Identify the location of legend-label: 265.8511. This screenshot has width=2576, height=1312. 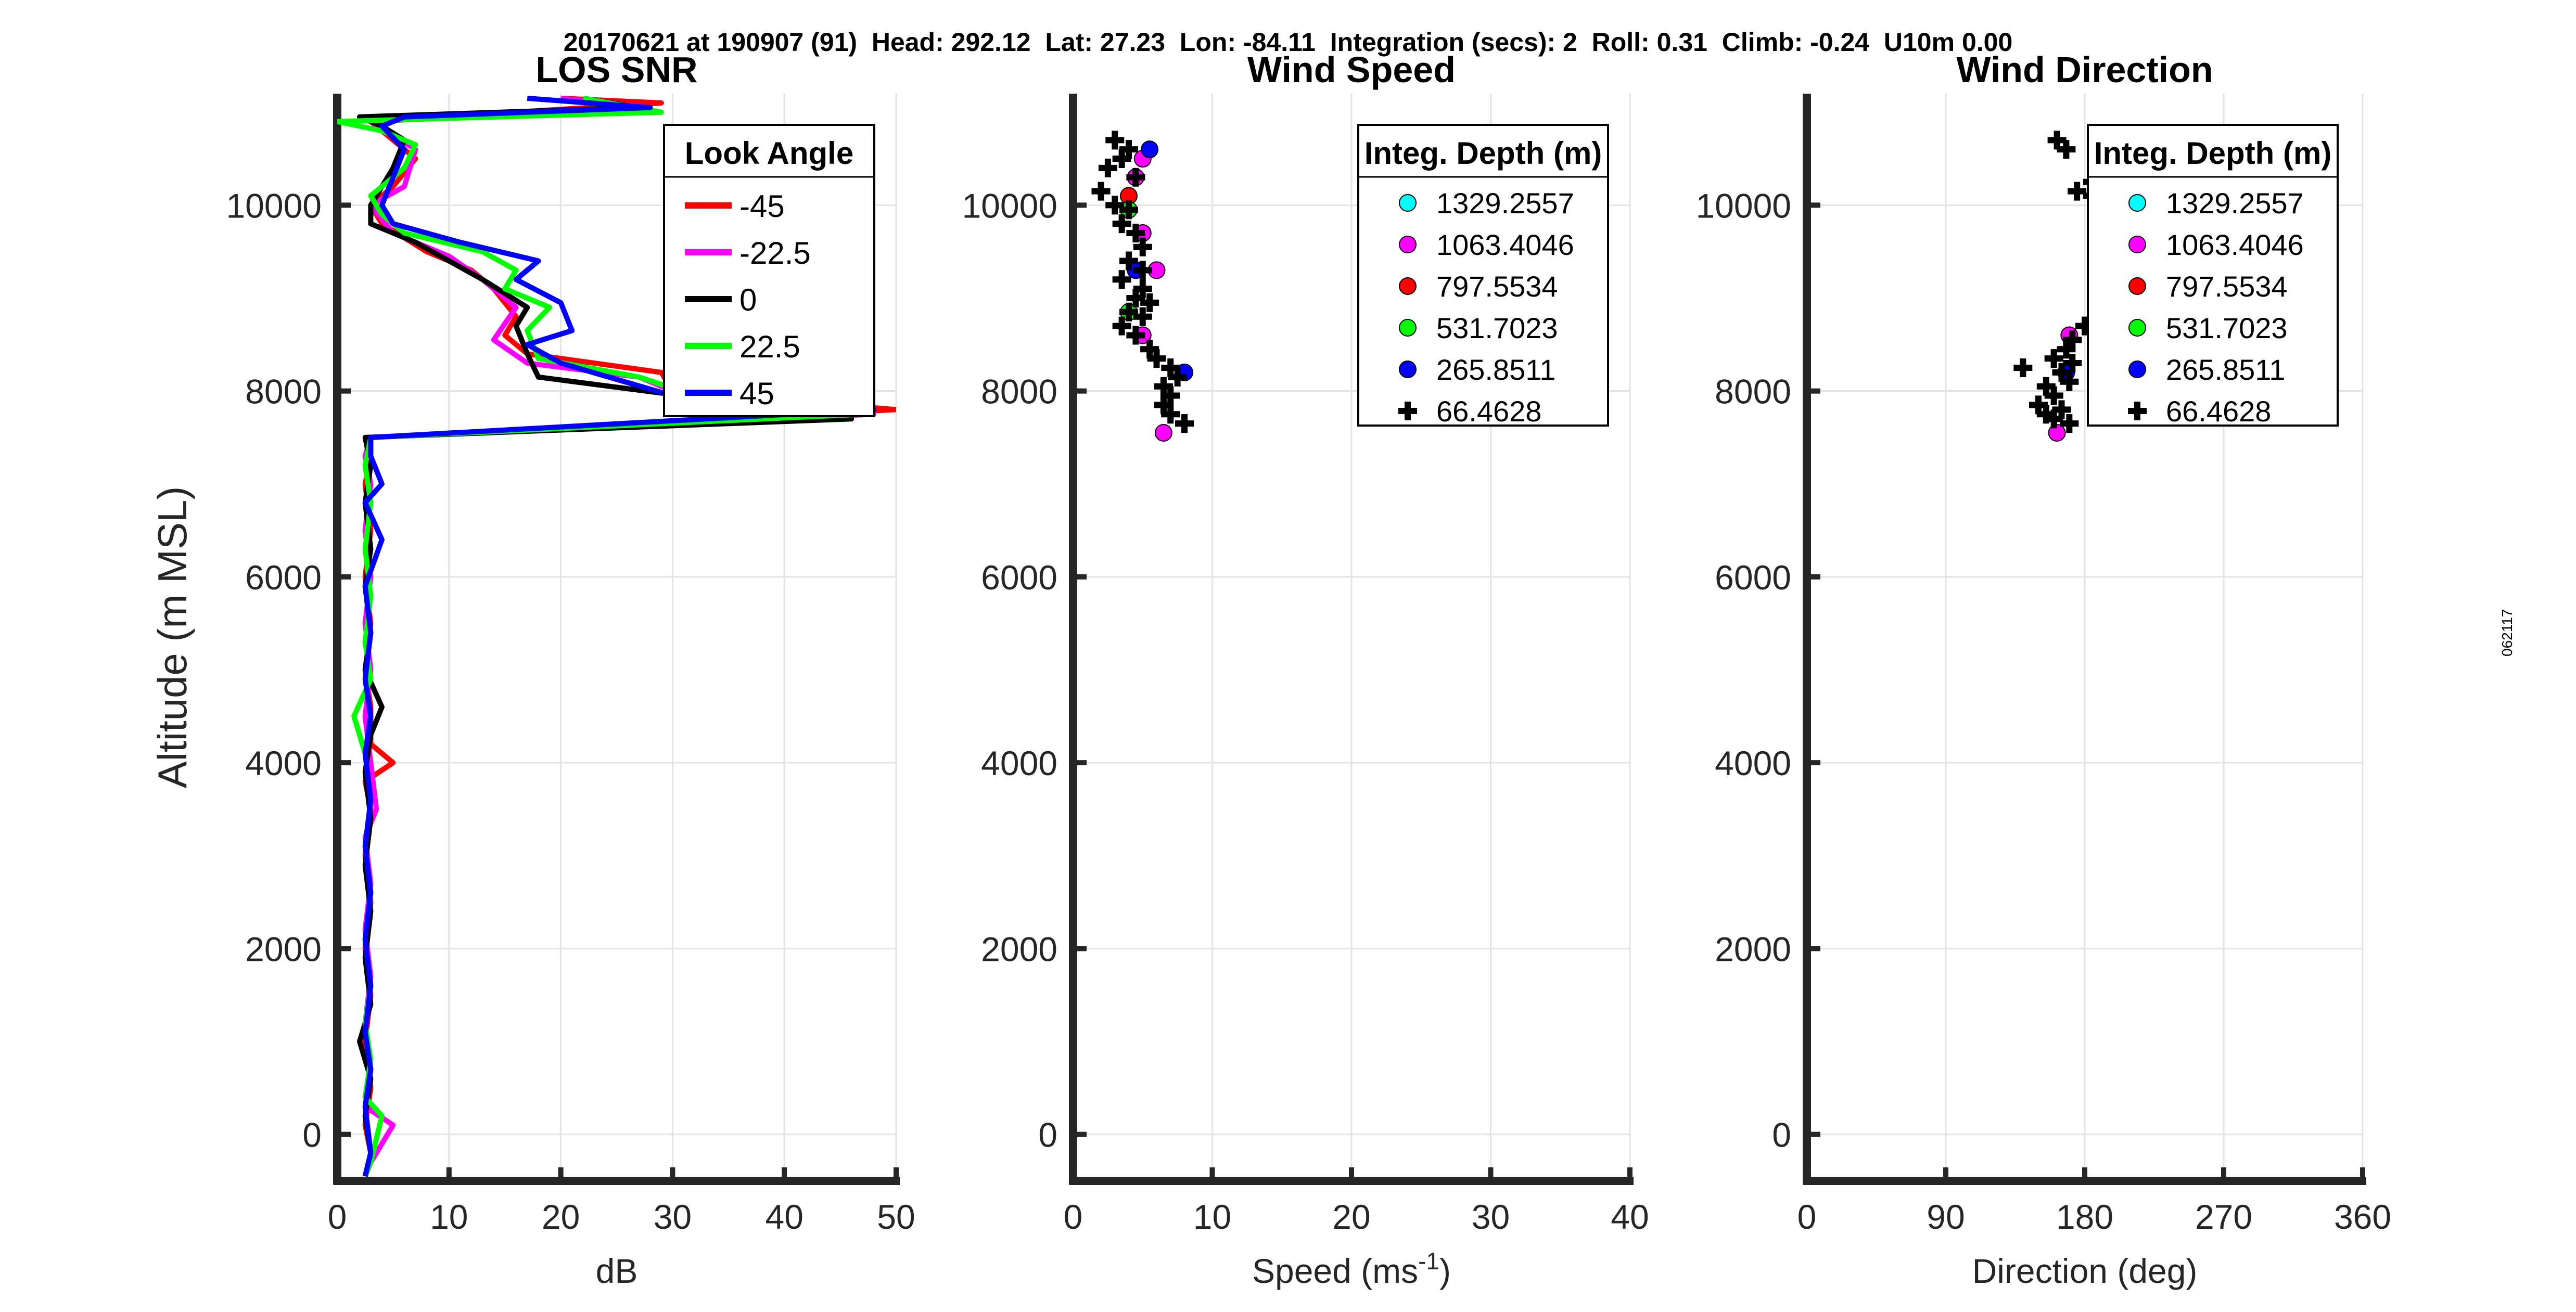
(1495, 370).